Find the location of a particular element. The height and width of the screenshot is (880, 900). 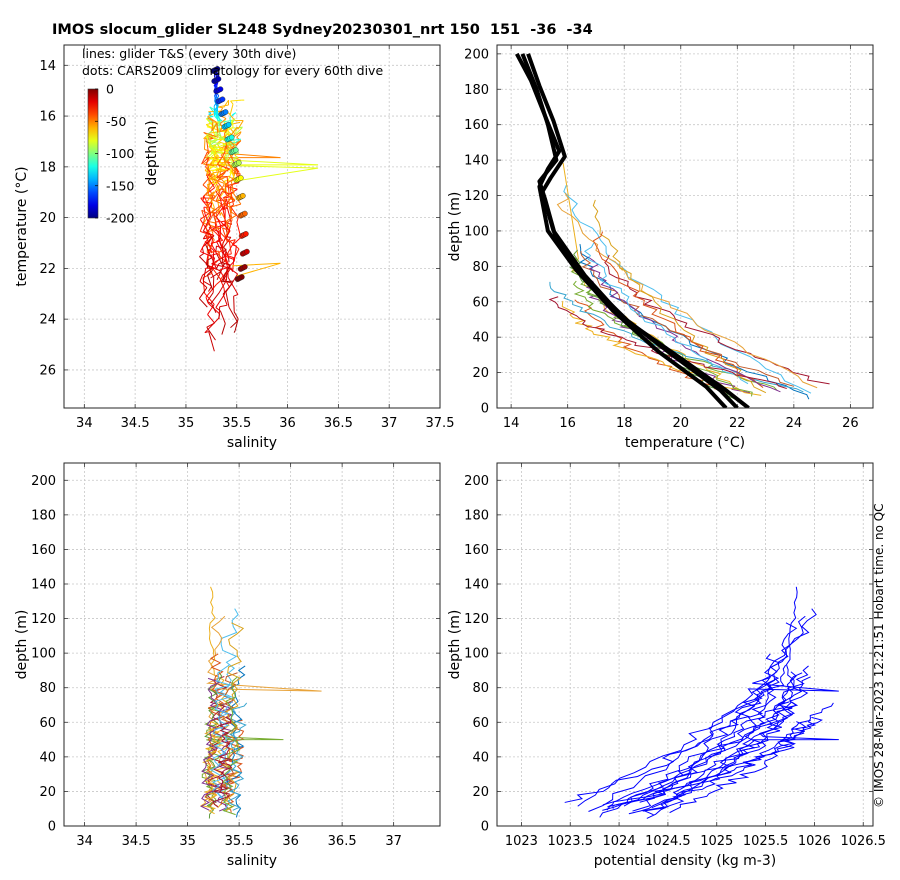

ts-x-tick-label: 35 is located at coordinates (186, 423).